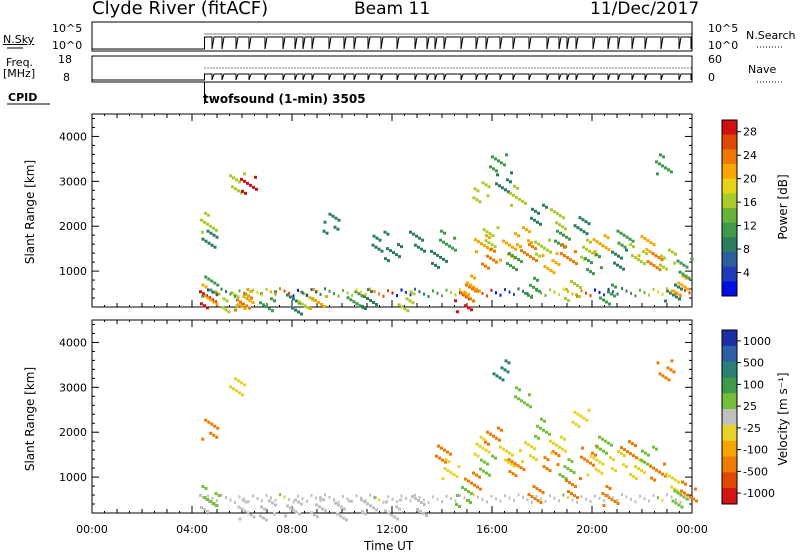  What do you see at coordinates (755, 450) in the screenshot?
I see `velocity-colorbar-tick-label: -100` at bounding box center [755, 450].